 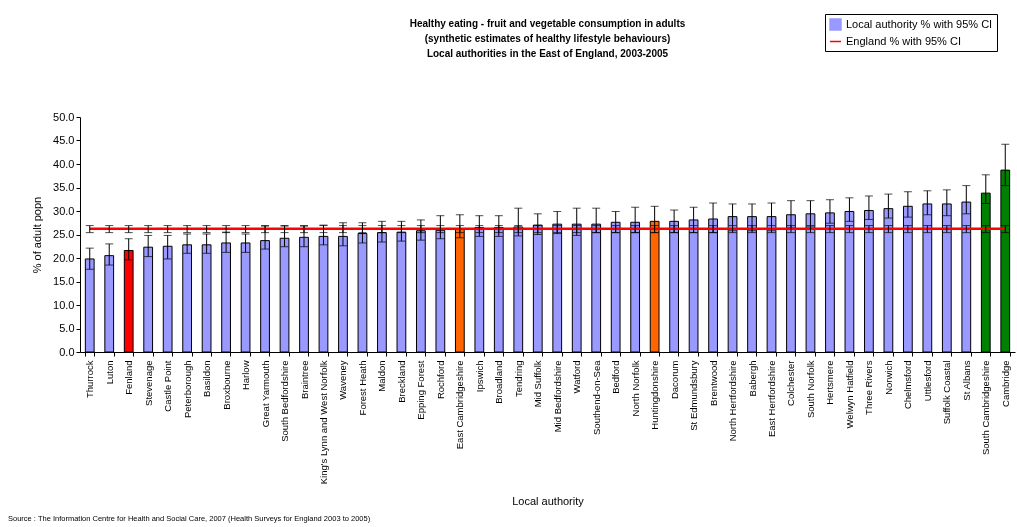 I want to click on x-tick-label: Three Rivers, so click(x=869, y=387).